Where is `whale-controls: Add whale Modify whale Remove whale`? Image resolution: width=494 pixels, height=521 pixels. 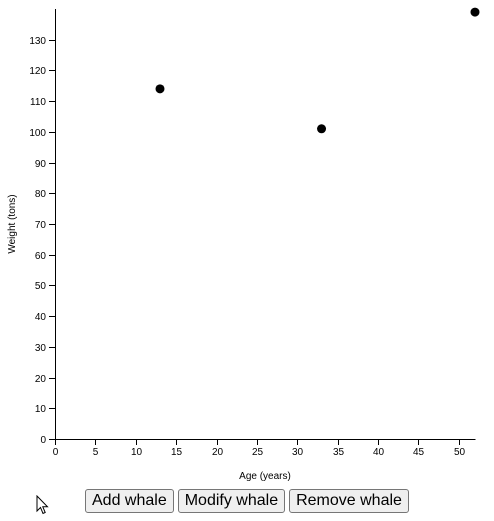 whale-controls: Add whale Modify whale Remove whale is located at coordinates (247, 501).